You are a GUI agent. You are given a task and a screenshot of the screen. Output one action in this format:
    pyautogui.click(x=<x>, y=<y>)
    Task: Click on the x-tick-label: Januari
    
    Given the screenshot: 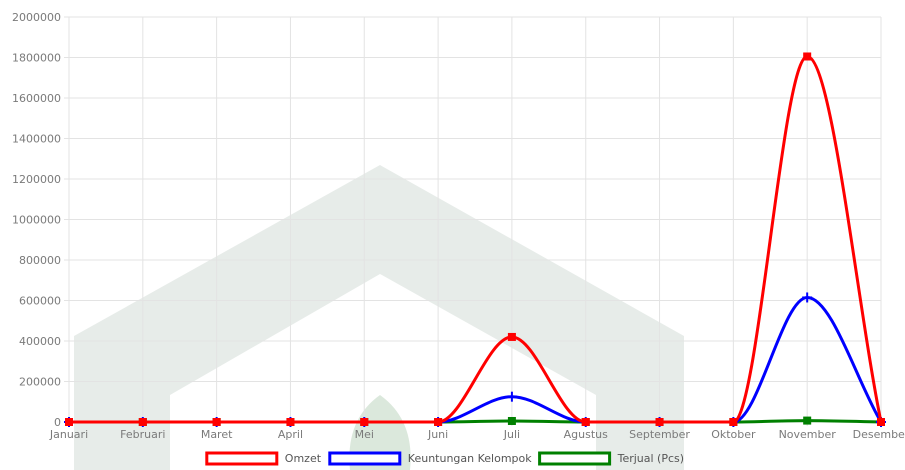 What is the action you would take?
    pyautogui.click(x=68, y=434)
    